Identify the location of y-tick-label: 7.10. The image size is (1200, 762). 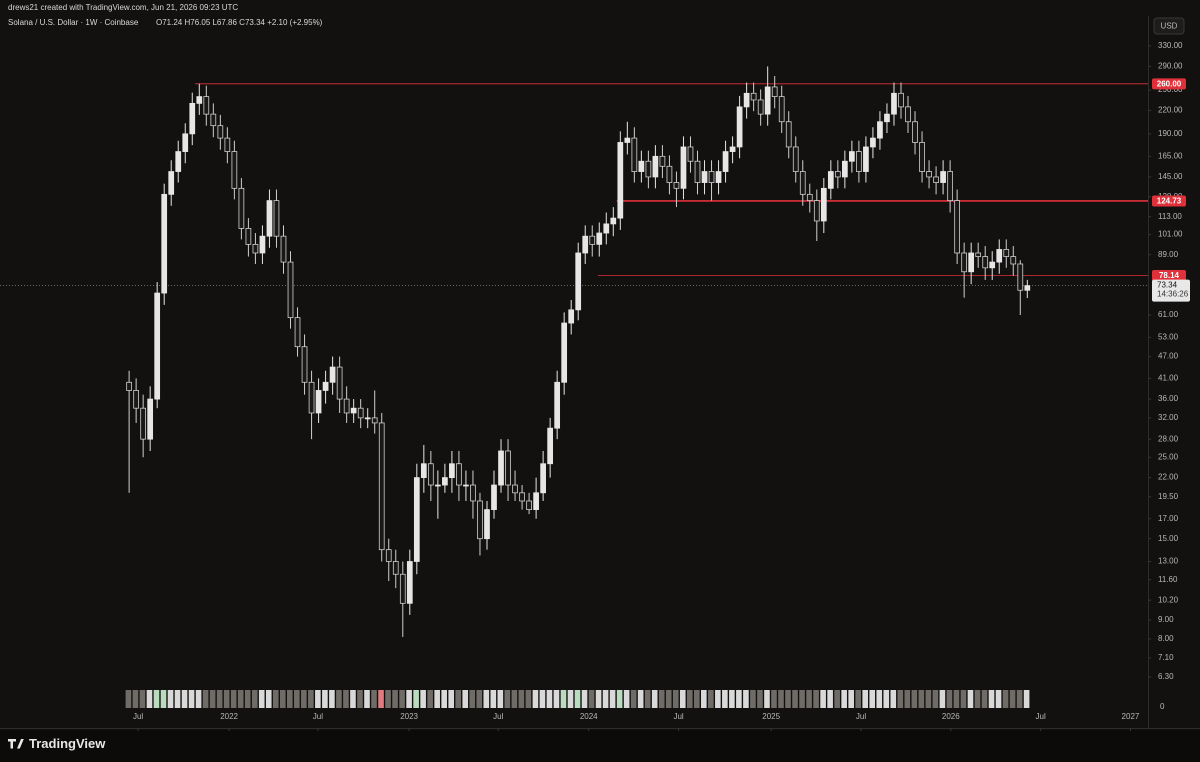
(1166, 657).